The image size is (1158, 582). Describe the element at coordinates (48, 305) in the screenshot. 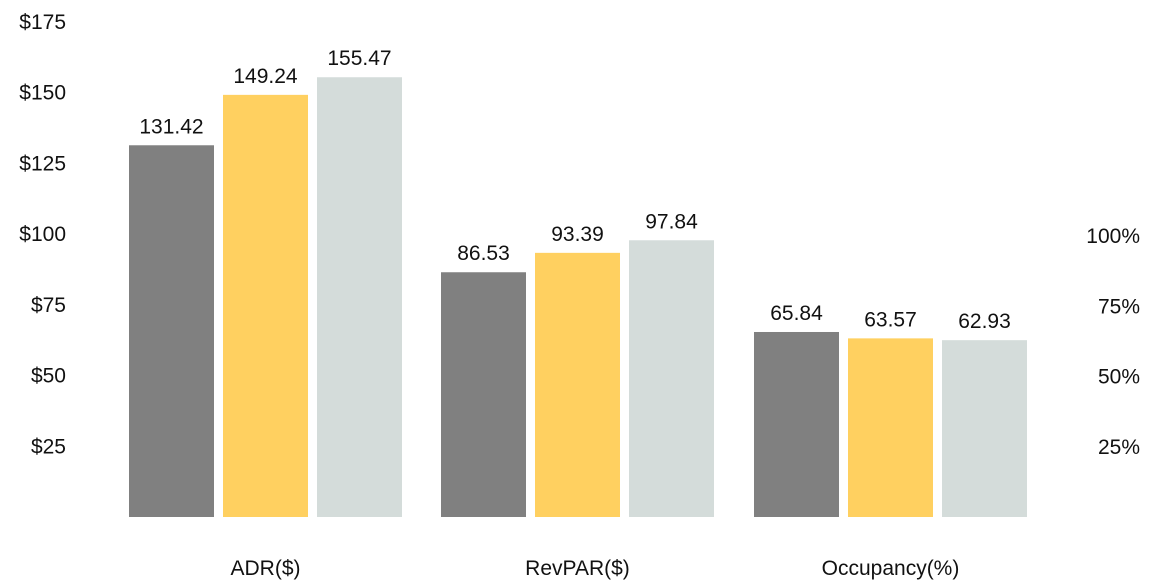

I see `left-axis-tick-label: $75` at that location.